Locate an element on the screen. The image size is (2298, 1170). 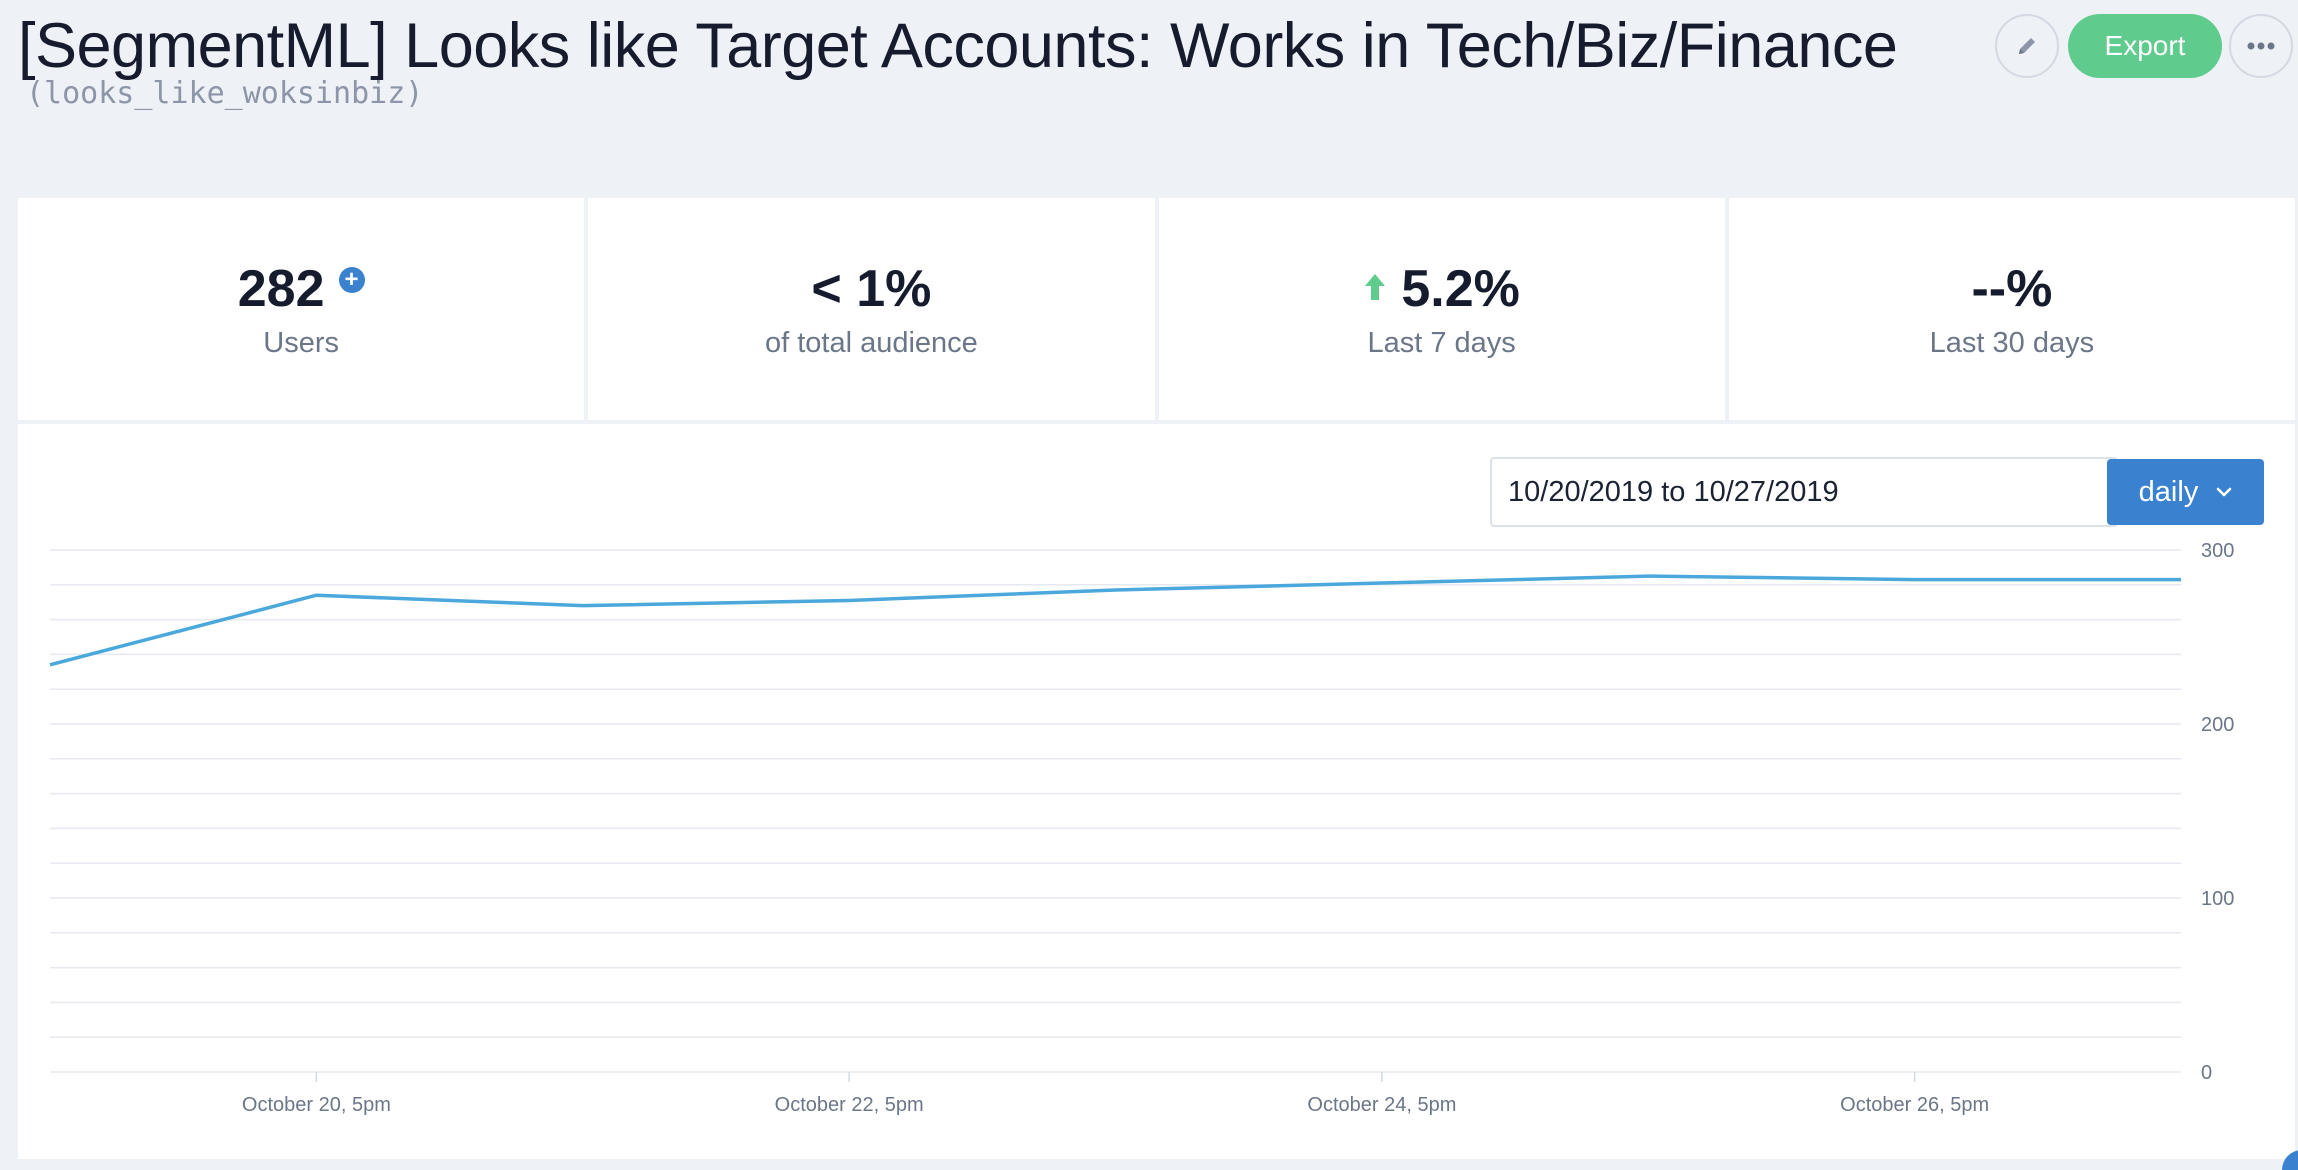
change-7-days: 5.2% is located at coordinates (1460, 288).